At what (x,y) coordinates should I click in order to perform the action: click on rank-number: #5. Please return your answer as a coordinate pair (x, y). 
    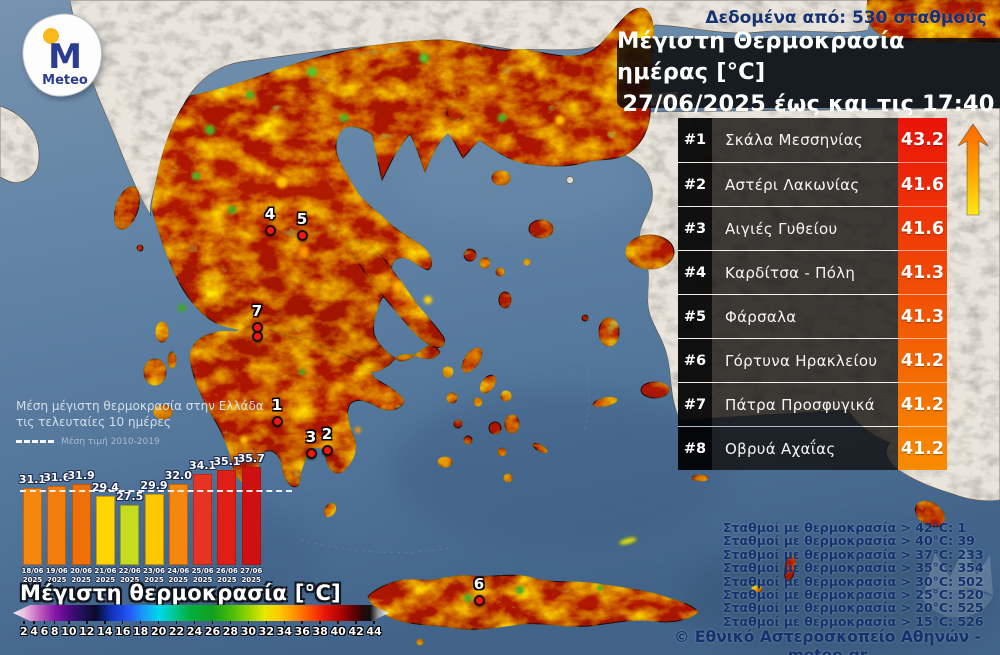
    Looking at the image, I should click on (695, 316).